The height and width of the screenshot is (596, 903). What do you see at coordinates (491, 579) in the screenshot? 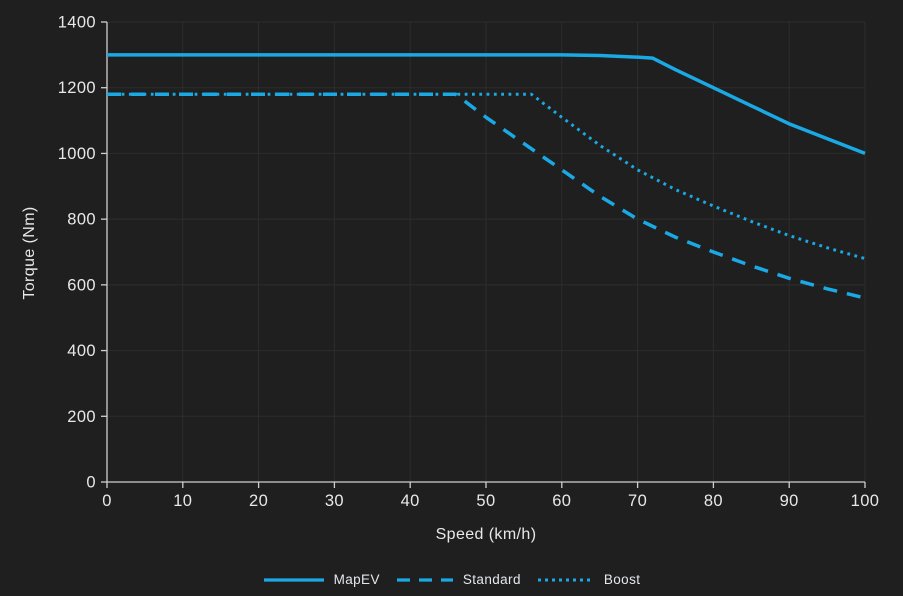
I see `legend-label: Standard` at bounding box center [491, 579].